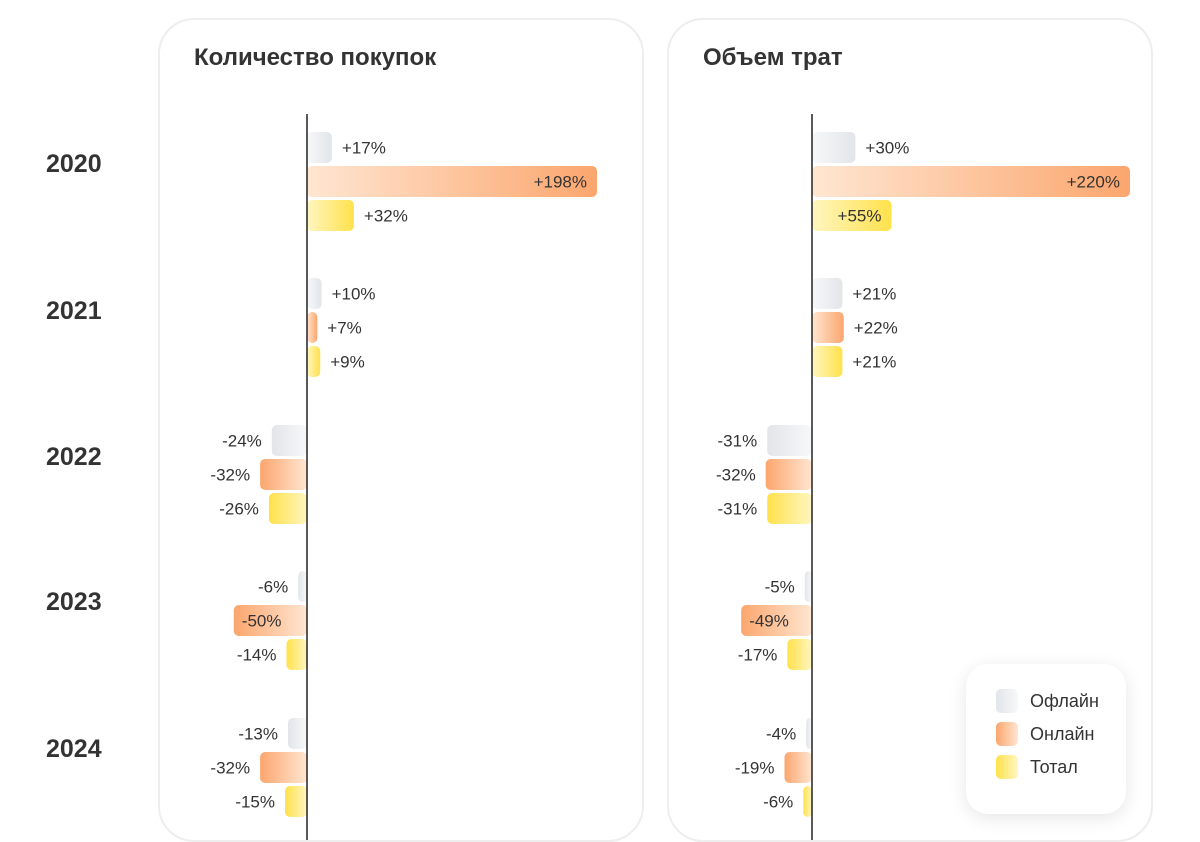 The image size is (1200, 842). Describe the element at coordinates (758, 655) in the screenshot. I see `bar-value-label: -17%` at that location.